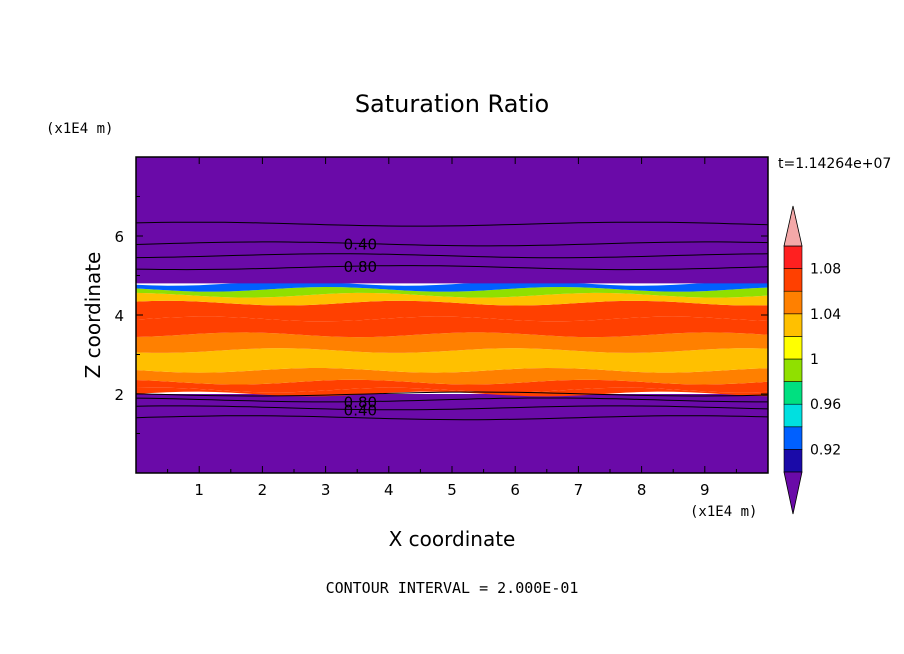 This screenshot has width=904, height=654. What do you see at coordinates (825, 405) in the screenshot?
I see `colorbar-label: 0.96` at bounding box center [825, 405].